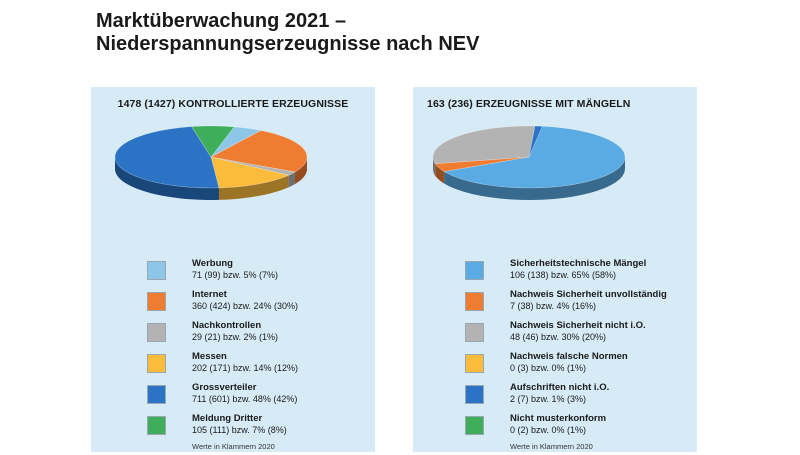 The height and width of the screenshot is (455, 800). I want to click on legend-value: 202 (171) bzw. 14% (12%), so click(245, 368).